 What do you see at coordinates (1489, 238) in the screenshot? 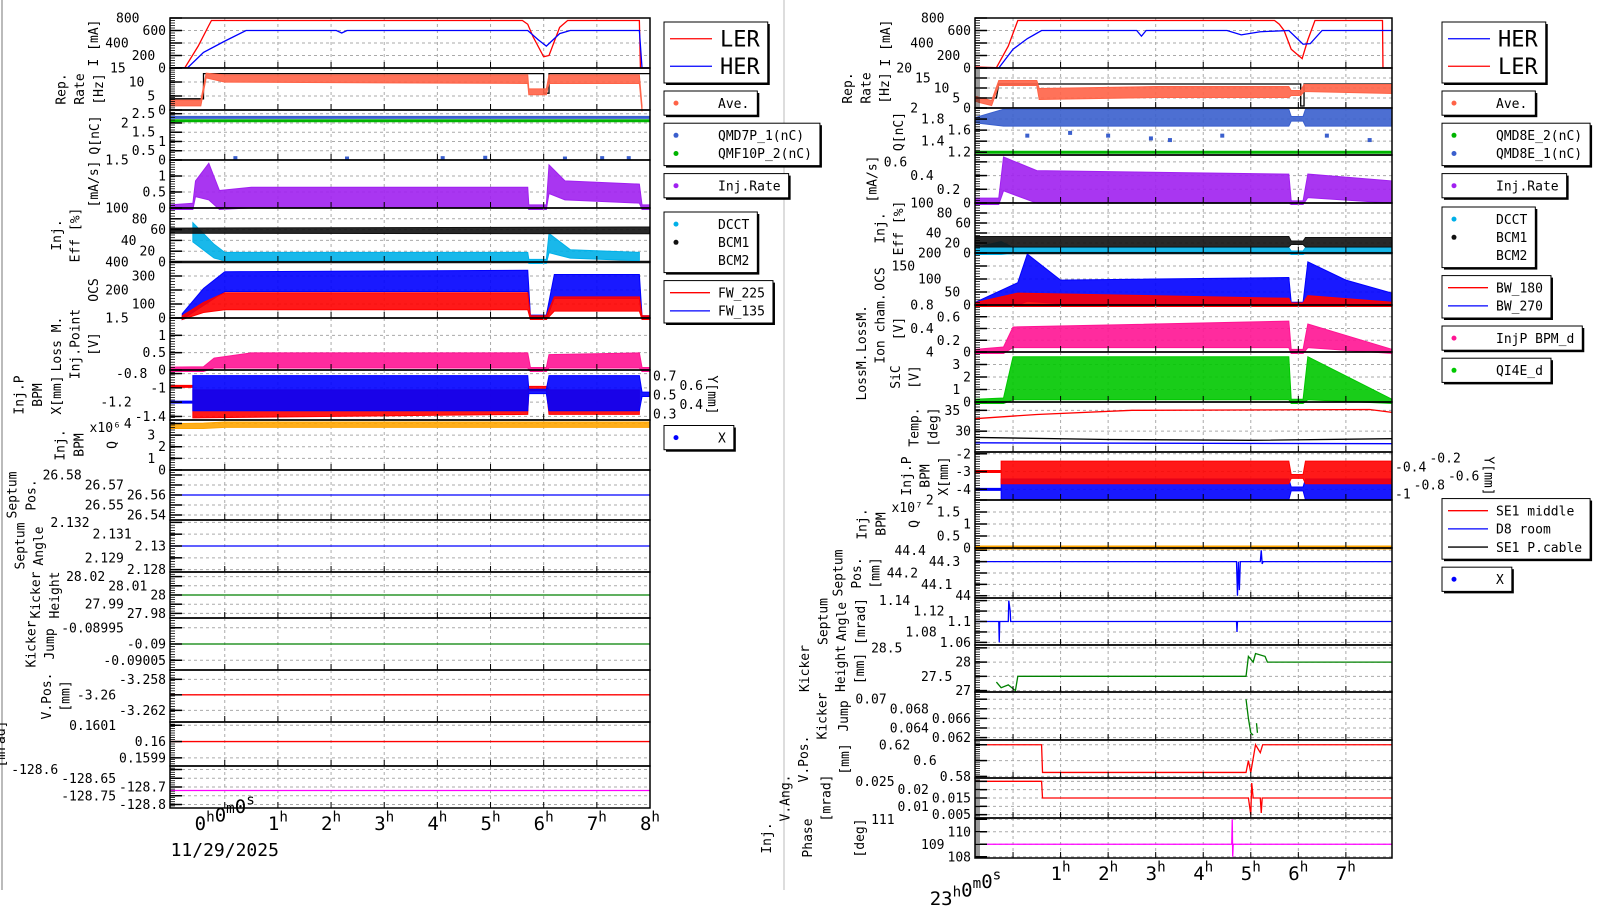
I see `legend-panel-4-chart-1: DCCT BCM1 BCM2` at bounding box center [1489, 238].